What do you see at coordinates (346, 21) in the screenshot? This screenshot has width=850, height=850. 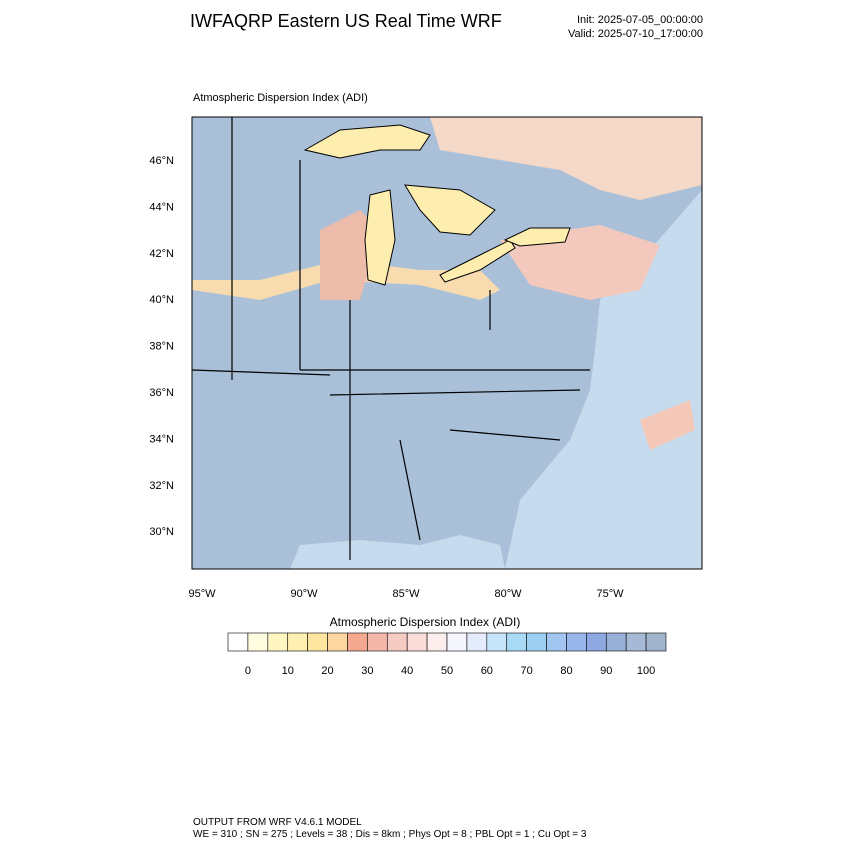 I see `title: IWFAQRP Eastern US Real Time WRF` at bounding box center [346, 21].